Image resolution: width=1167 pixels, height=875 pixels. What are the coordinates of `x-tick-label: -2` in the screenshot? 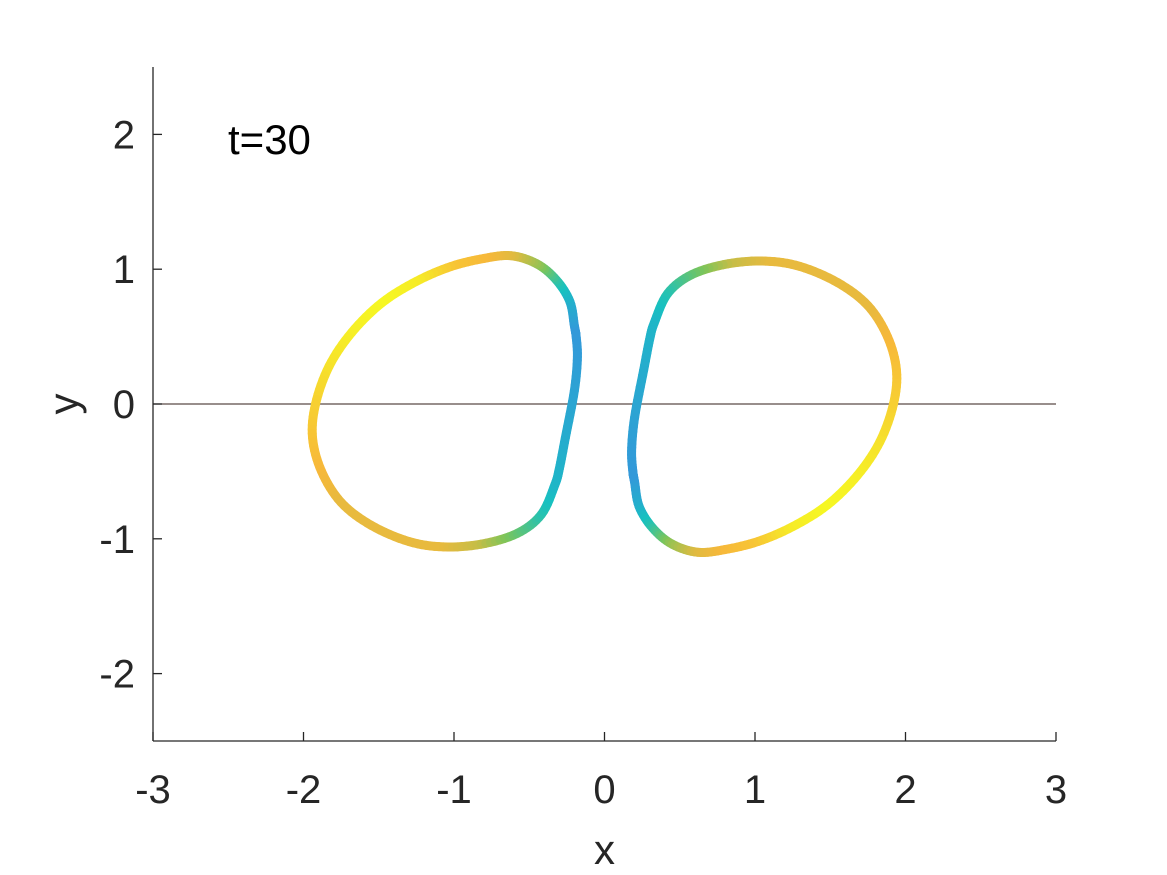 It's located at (304, 790).